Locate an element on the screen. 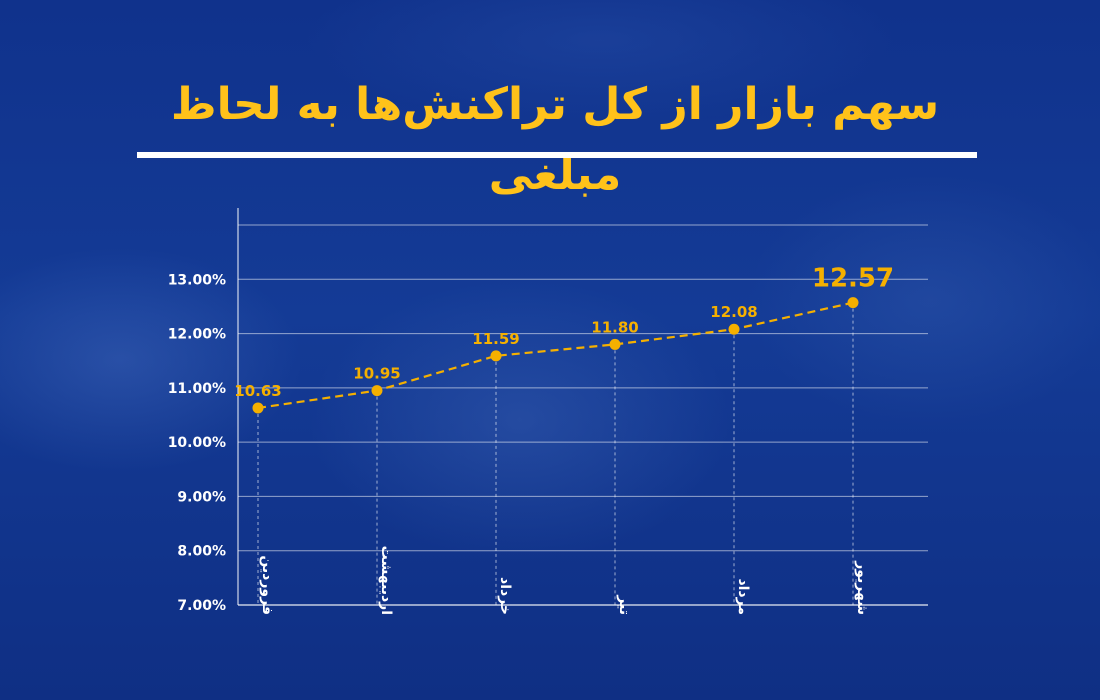 This screenshot has height=700, width=1100. x-tick-label: شهریور is located at coordinates (862, 587).